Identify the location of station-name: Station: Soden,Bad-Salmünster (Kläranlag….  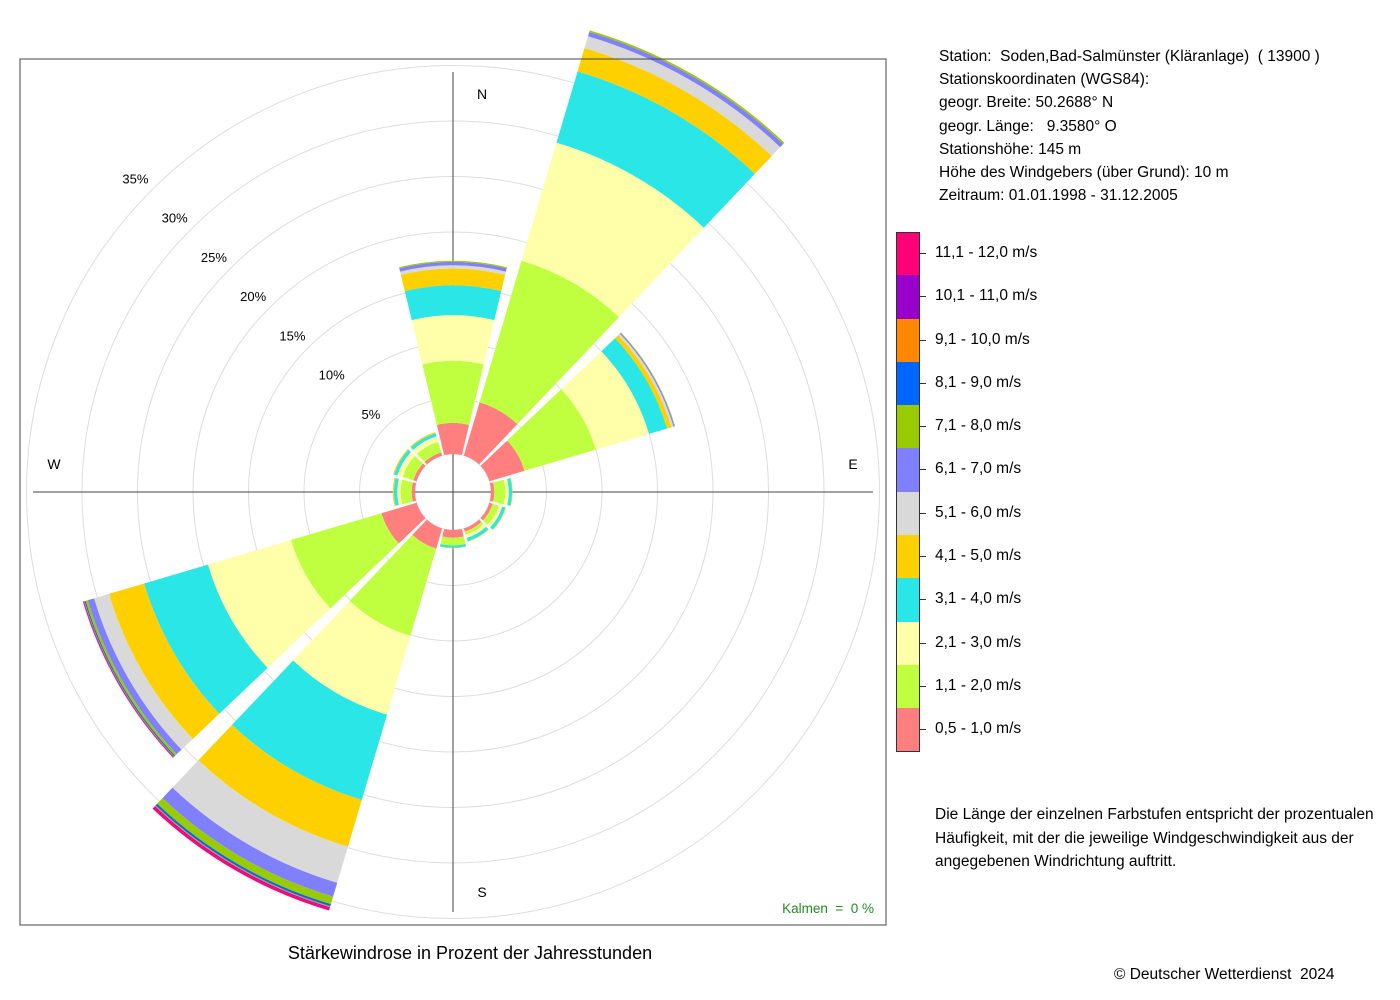
(1129, 56).